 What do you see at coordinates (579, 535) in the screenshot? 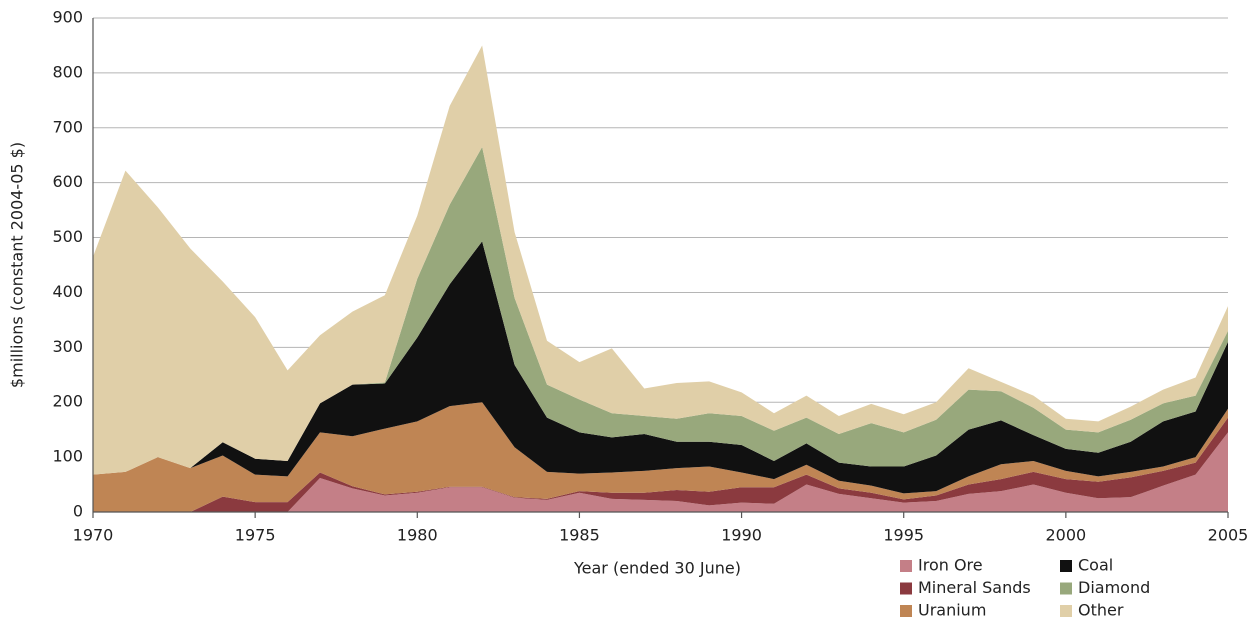
I see `x-tick-label: 1985` at bounding box center [579, 535].